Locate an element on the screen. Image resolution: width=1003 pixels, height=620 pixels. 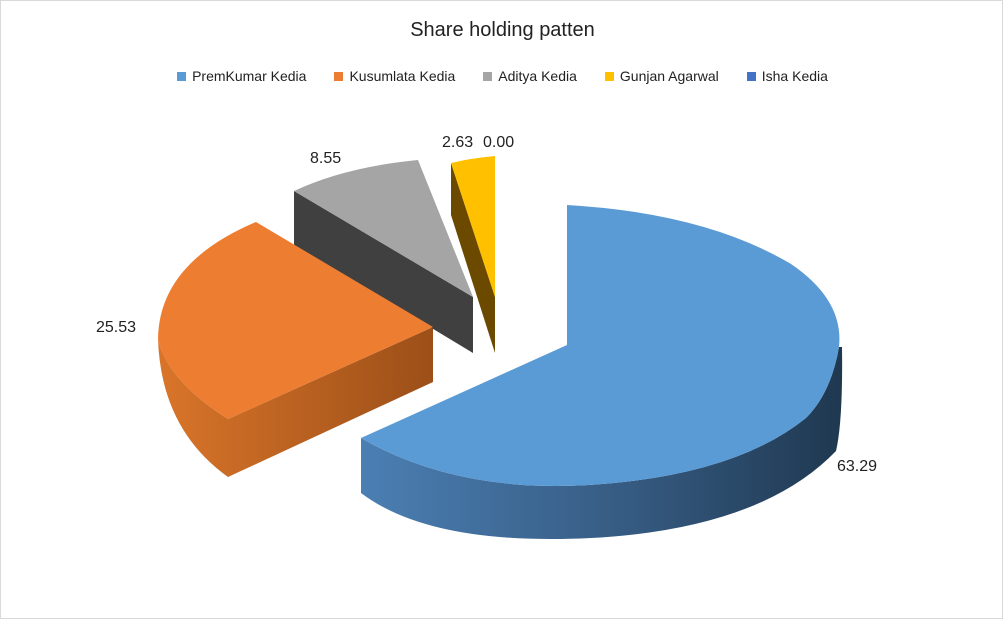
legend-label-premkumar-kedia: PremKumar Kedia is located at coordinates (249, 76).